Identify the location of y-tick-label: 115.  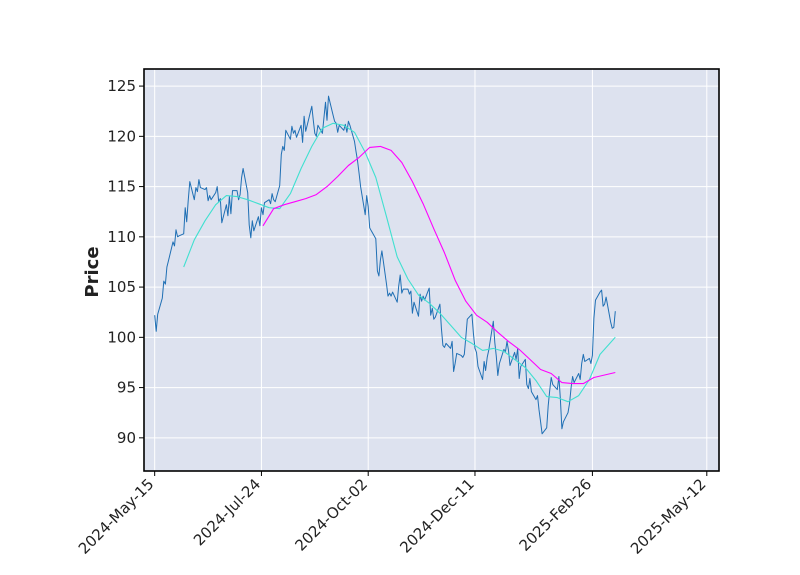
(121, 187).